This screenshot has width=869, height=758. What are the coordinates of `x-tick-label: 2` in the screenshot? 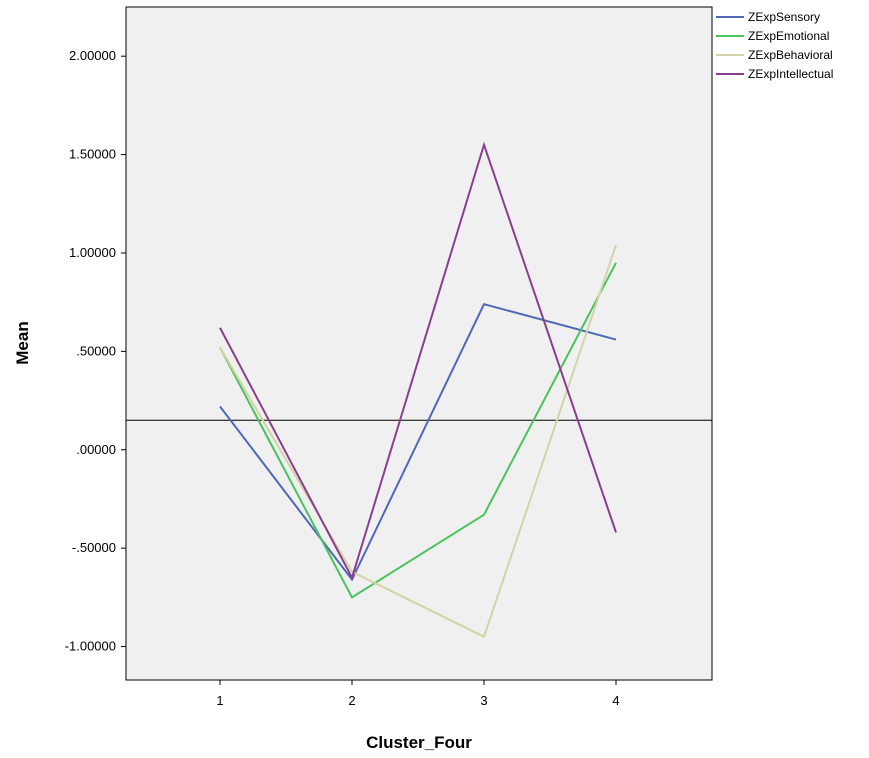 It's located at (351, 700).